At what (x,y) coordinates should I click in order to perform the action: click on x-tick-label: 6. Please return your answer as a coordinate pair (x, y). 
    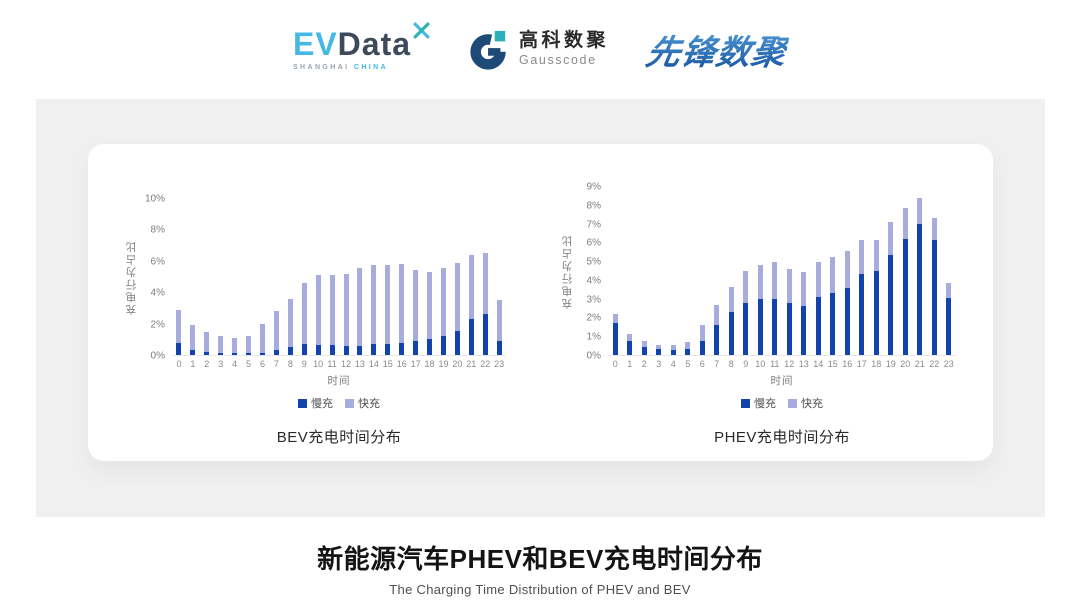
    Looking at the image, I should click on (262, 364).